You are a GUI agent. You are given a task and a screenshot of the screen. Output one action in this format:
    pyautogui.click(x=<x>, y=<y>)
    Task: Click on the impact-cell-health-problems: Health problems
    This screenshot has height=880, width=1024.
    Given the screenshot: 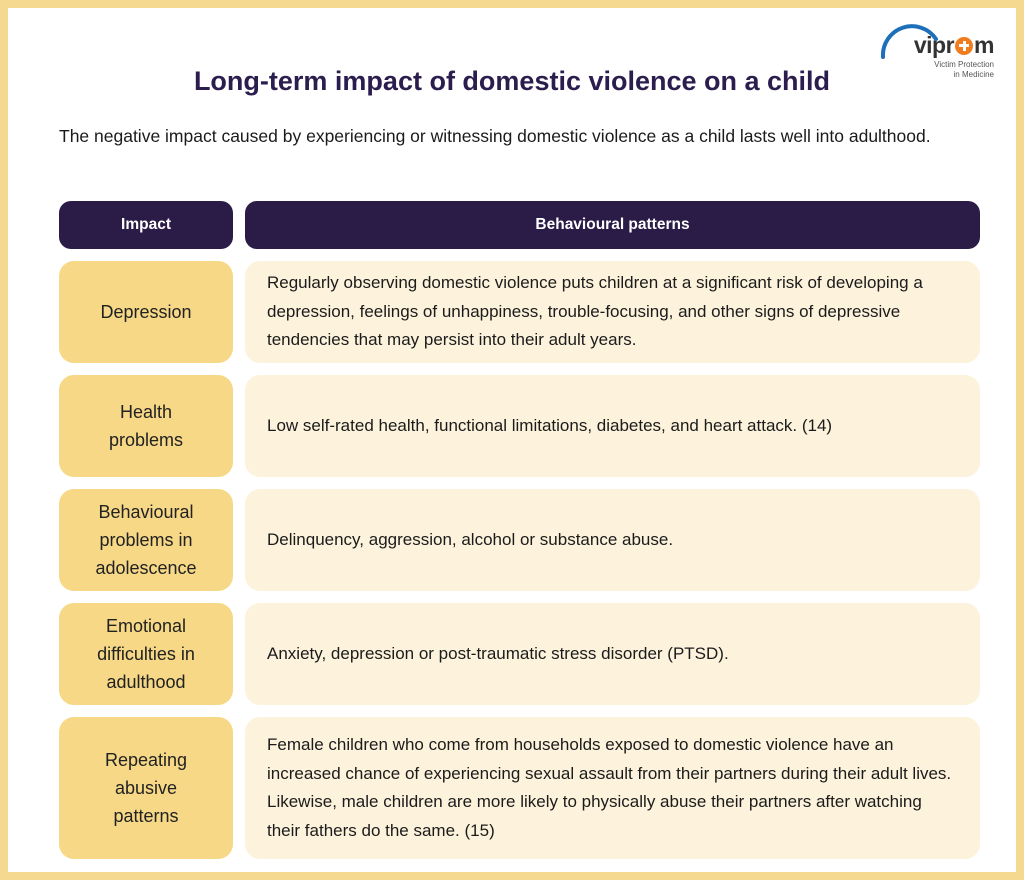 What is the action you would take?
    pyautogui.click(x=146, y=426)
    